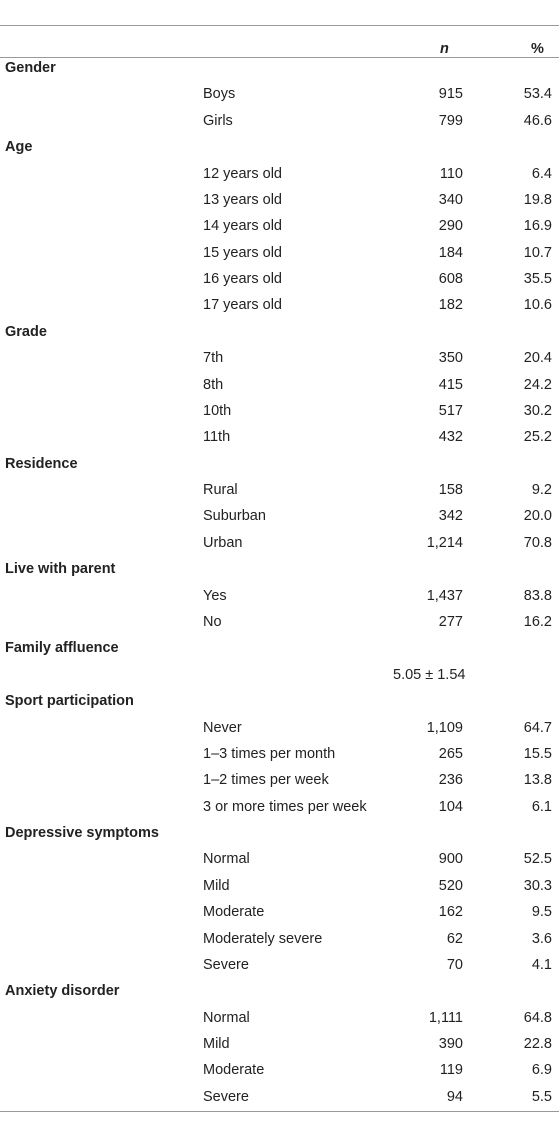 The height and width of the screenshot is (1123, 559). What do you see at coordinates (444, 727) in the screenshot?
I see `n-value: 1,109` at bounding box center [444, 727].